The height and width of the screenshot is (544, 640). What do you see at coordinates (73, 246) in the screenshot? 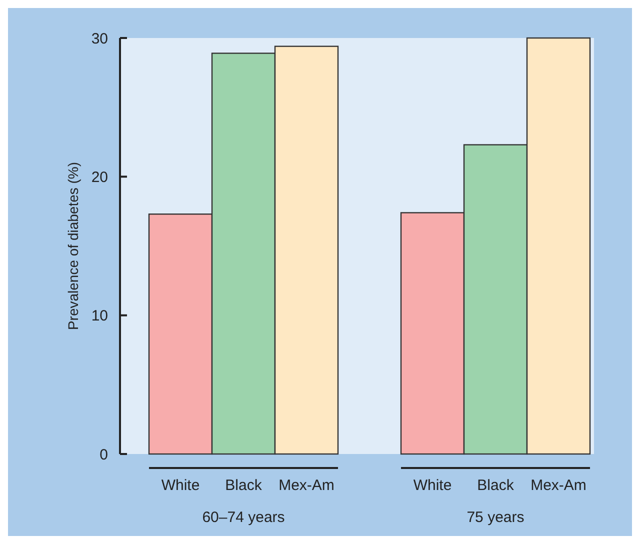
I see `y-axis-title: Prevalence of diabetes (%)` at bounding box center [73, 246].